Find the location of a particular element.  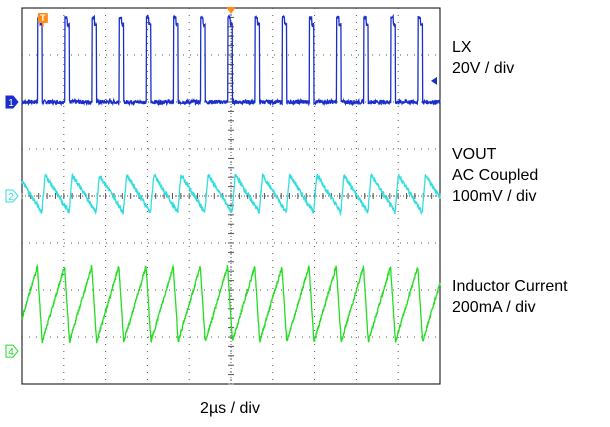

inductor-trace is located at coordinates (231, 303).